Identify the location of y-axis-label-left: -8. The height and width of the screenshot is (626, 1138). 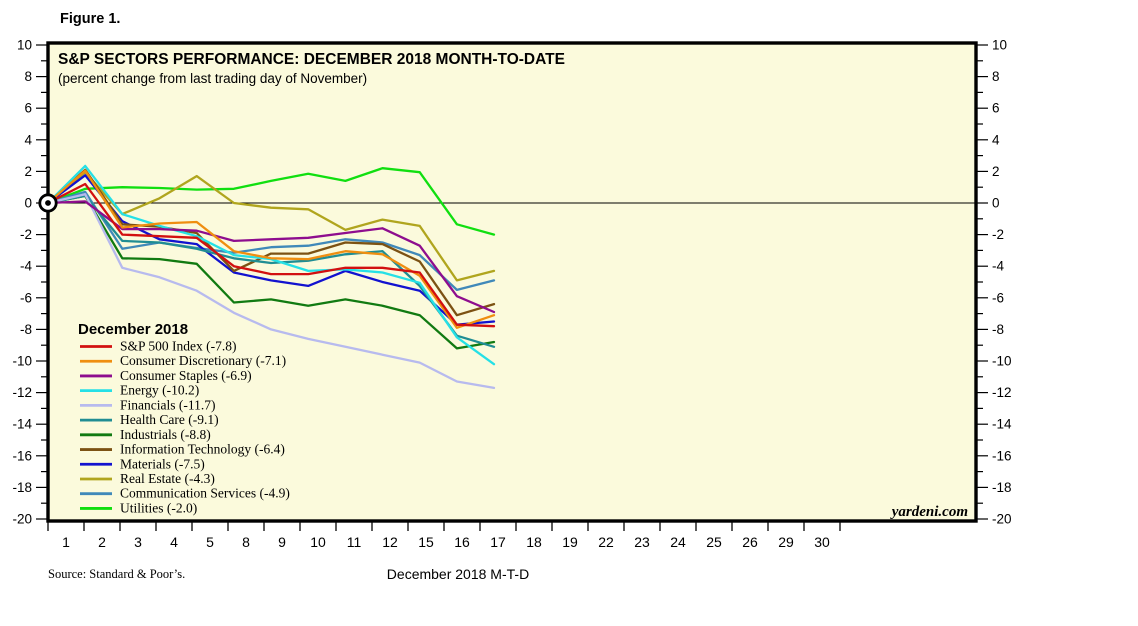
(26, 329).